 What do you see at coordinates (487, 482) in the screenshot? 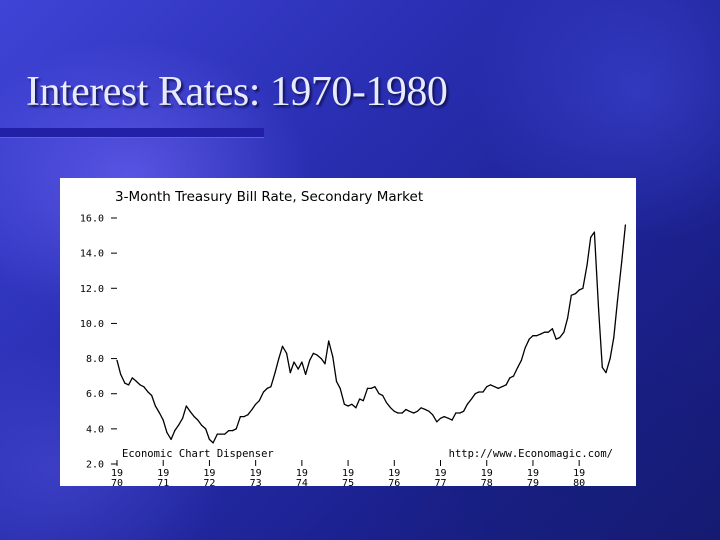
I see `x-tick-label-year: 78` at bounding box center [487, 482].